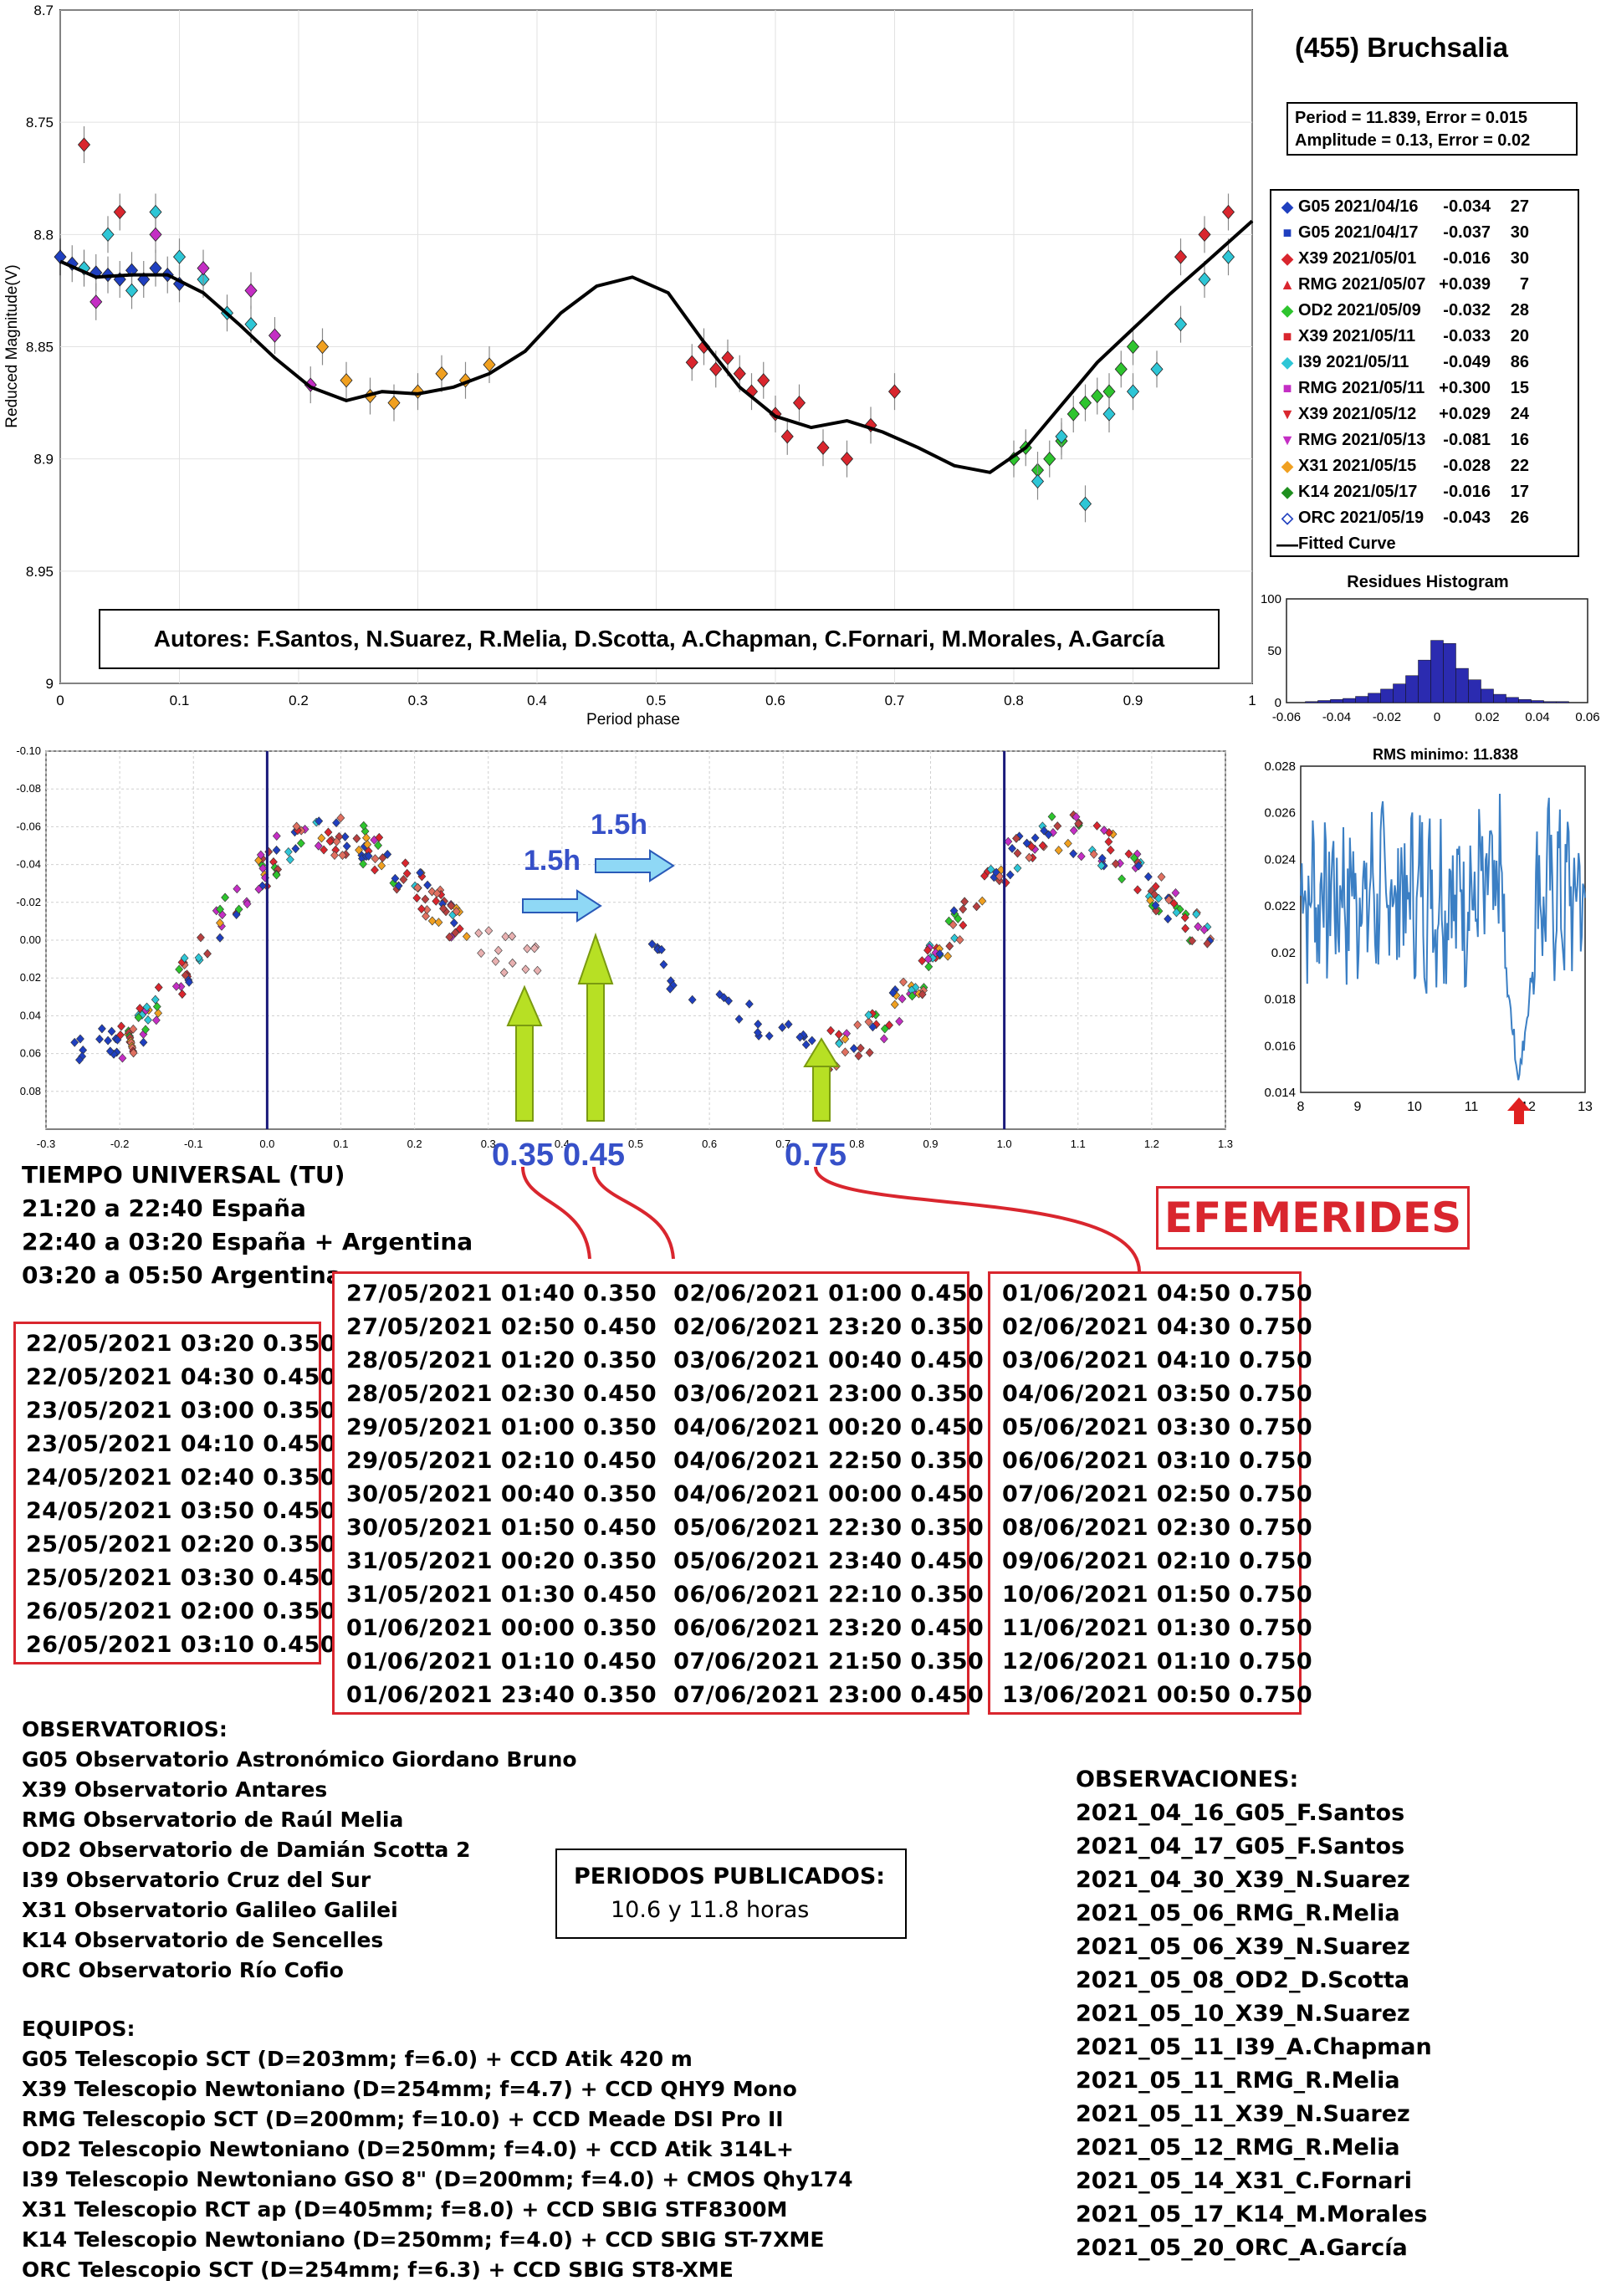  What do you see at coordinates (1078, 1144) in the screenshot?
I see `phase-x-tick: 1.1` at bounding box center [1078, 1144].